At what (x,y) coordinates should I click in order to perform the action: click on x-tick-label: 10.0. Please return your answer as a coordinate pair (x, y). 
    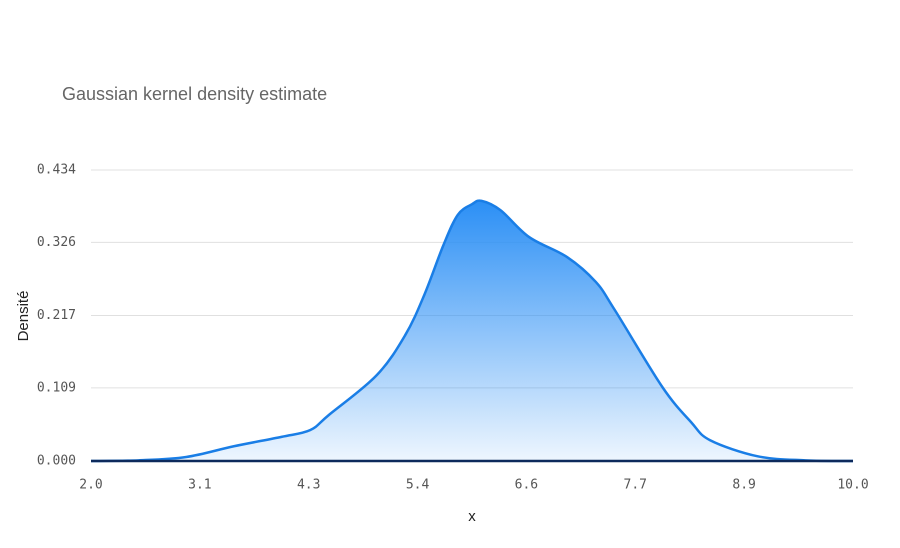
    Looking at the image, I should click on (852, 485).